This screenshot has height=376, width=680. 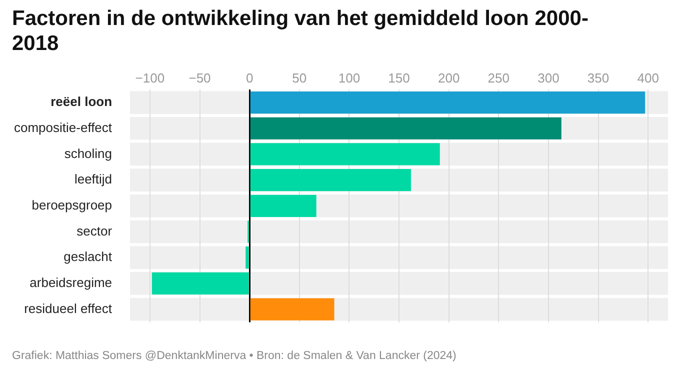 I want to click on x-tick-label: −50, so click(x=199, y=78).